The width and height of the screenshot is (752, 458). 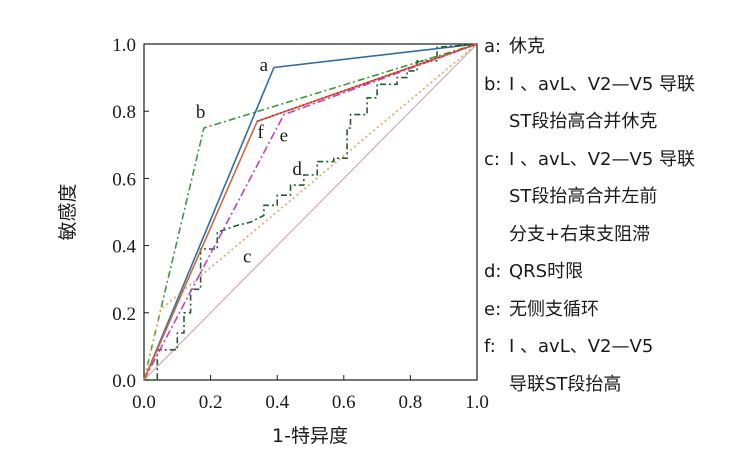 I want to click on legend-item-d: d: QRS时限, so click(x=617, y=272).